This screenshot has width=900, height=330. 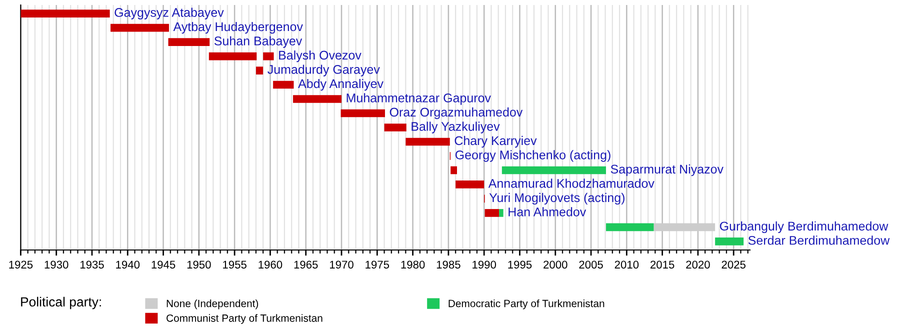 What do you see at coordinates (819, 240) in the screenshot?
I see `annotation: Serdar Berdimuhamedow` at bounding box center [819, 240].